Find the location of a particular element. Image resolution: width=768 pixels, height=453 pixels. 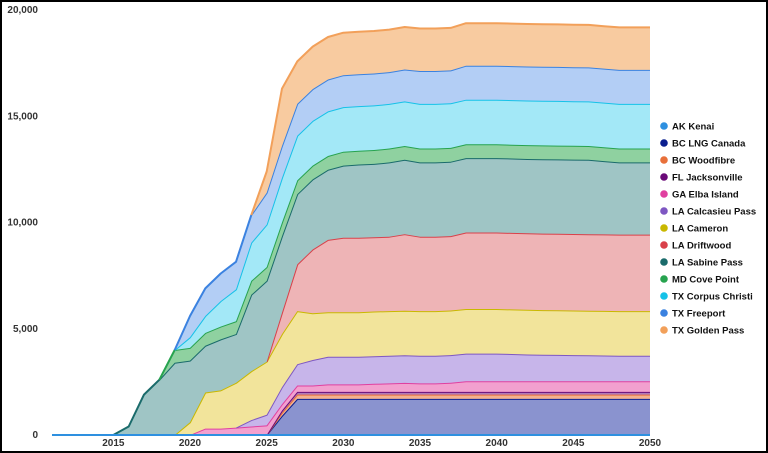

legend-label-ak-kenai: AK Kenai is located at coordinates (693, 127).